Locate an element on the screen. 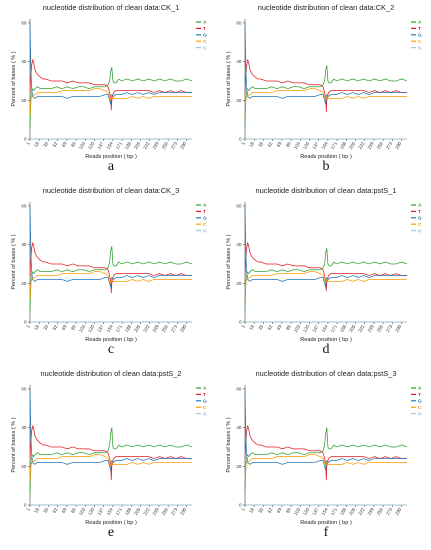 Image resolution: width=431 pixels, height=550 pixels. panel-letter: d is located at coordinates (326, 349).